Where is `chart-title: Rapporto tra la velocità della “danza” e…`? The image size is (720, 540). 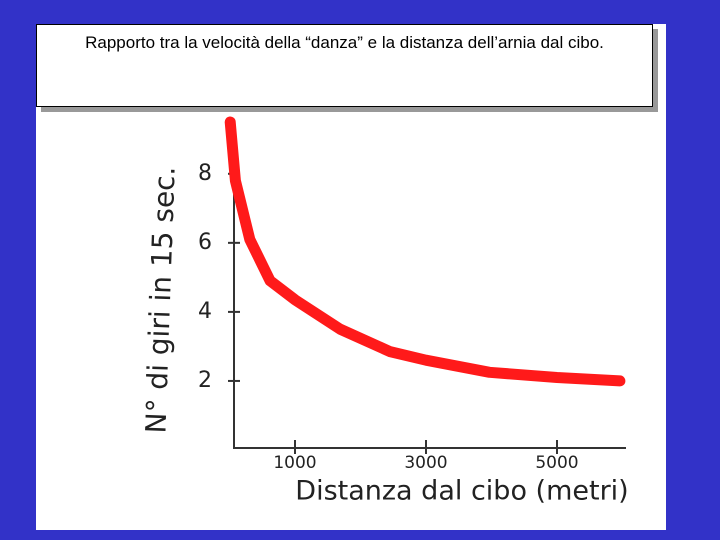
chart-title: Rapporto tra la velocità della “danza” e… is located at coordinates (344, 42).